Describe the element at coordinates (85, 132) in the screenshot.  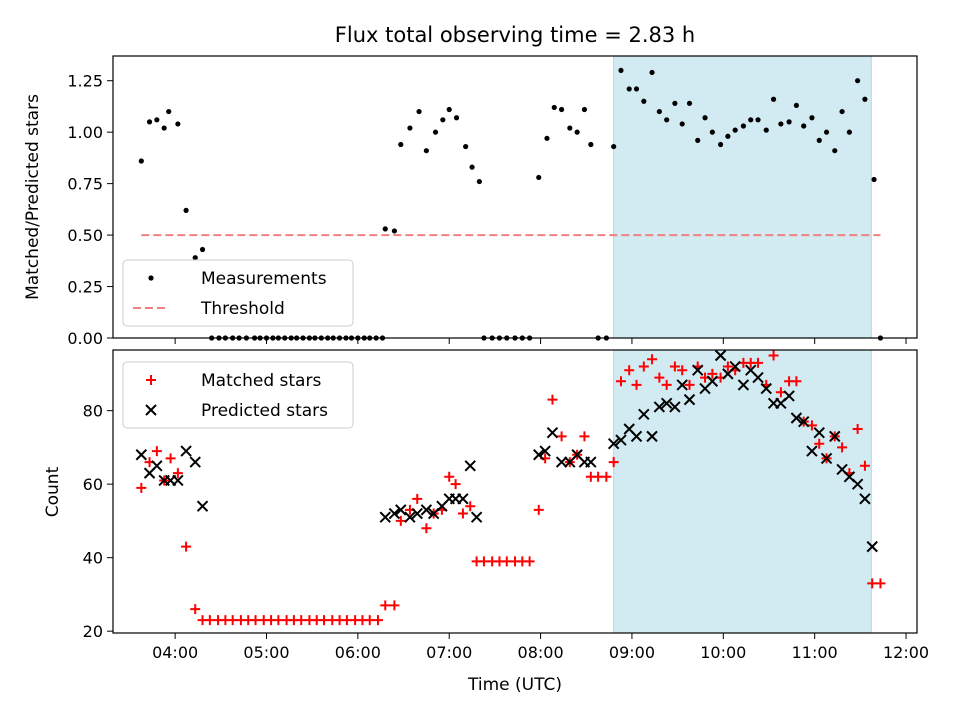
I see `y-tick-label: 1.00` at that location.